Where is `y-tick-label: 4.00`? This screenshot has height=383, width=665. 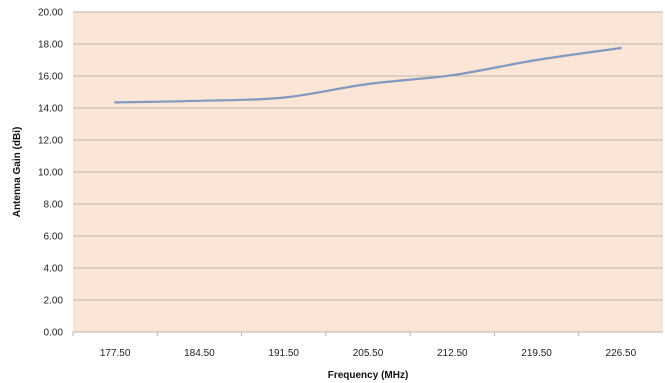
y-tick-label: 4.00 is located at coordinates (54, 269).